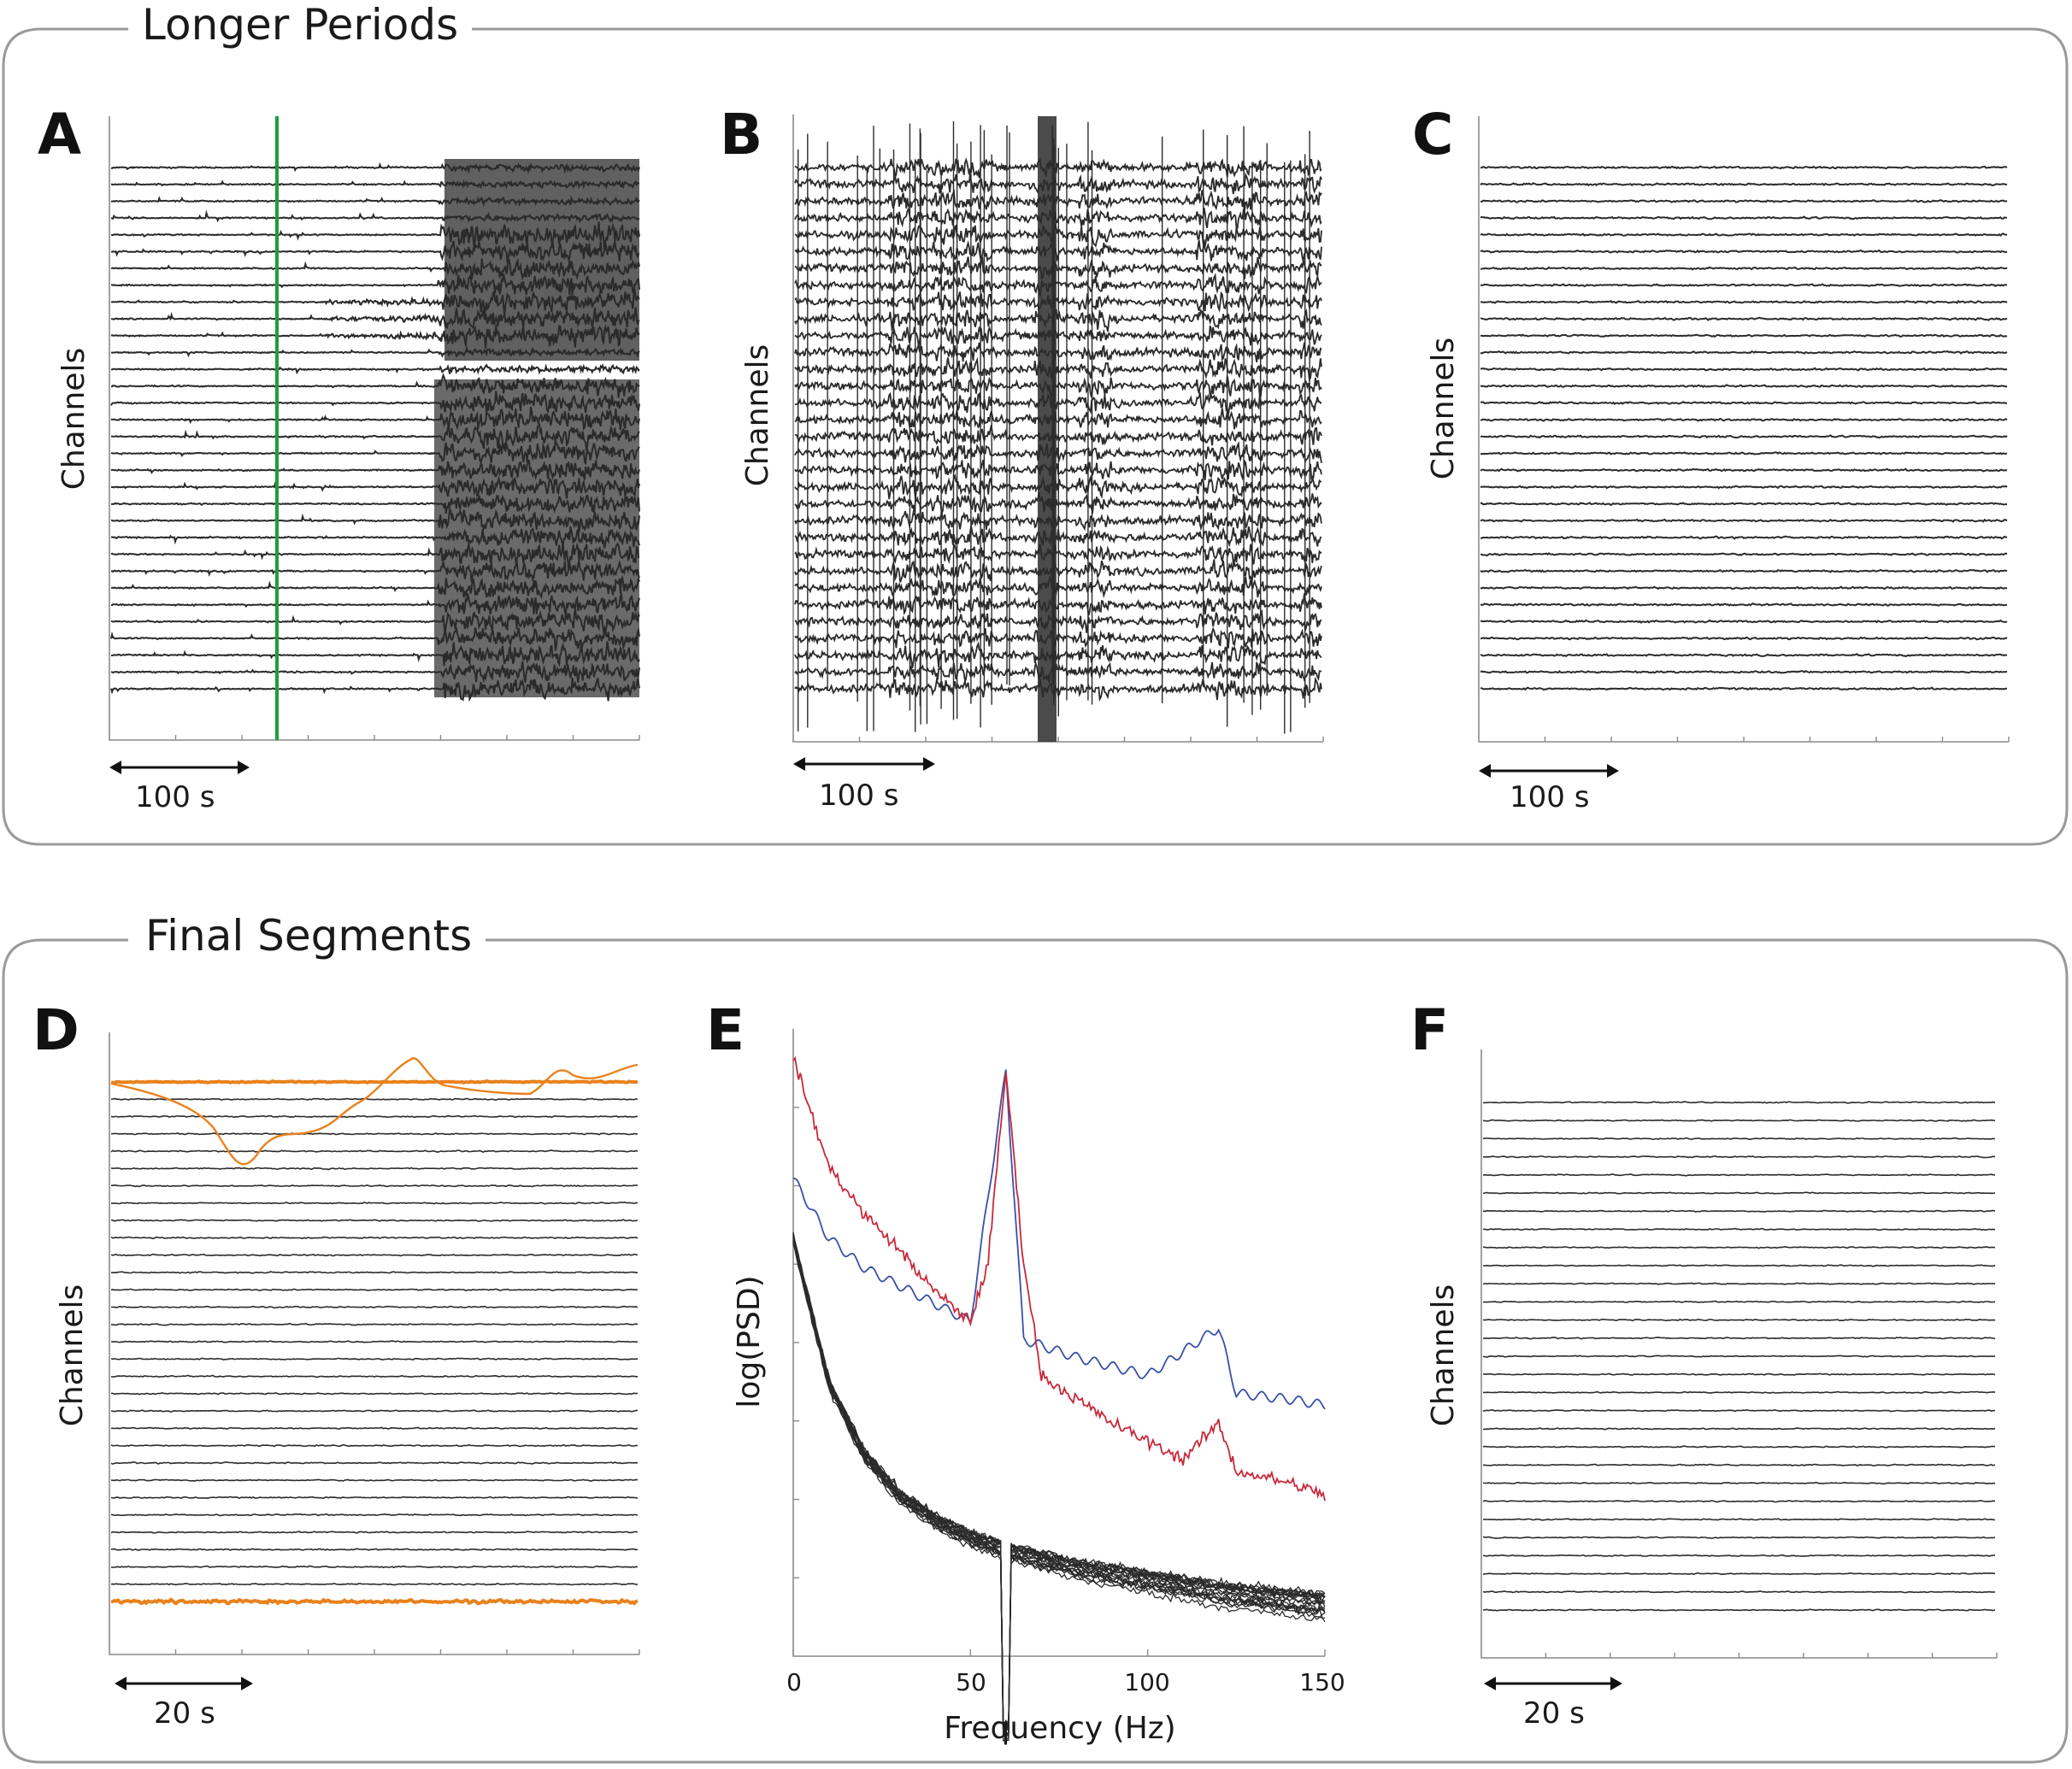  What do you see at coordinates (115, 767) in the screenshot?
I see `panel-a-scalebar-arrow-left` at bounding box center [115, 767].